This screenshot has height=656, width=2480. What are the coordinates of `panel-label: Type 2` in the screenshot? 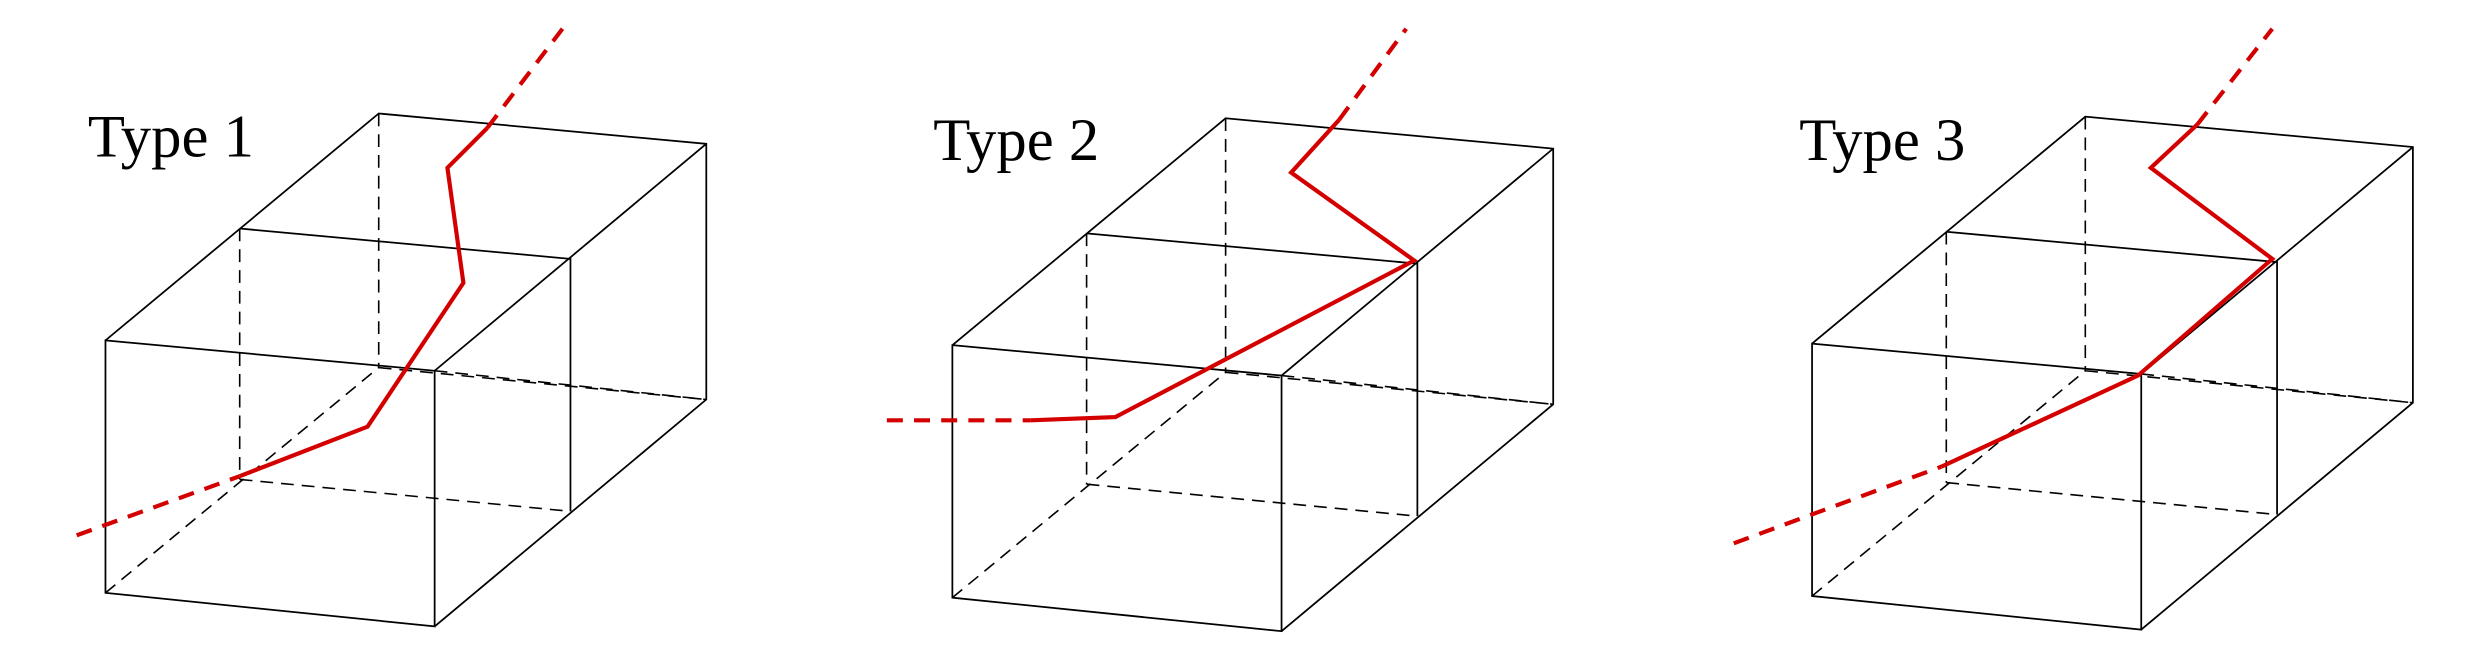 It's located at (1016, 140).